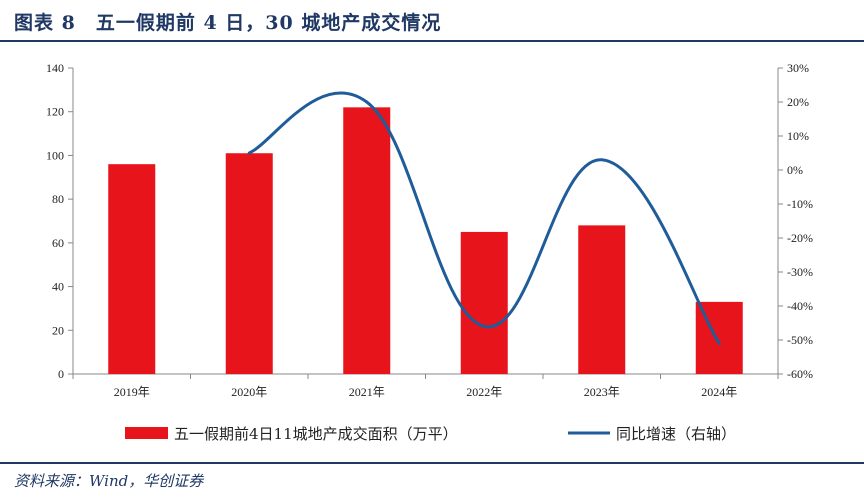 The image size is (864, 502). What do you see at coordinates (146, 433) in the screenshot?
I see `legend-swatch-bar` at bounding box center [146, 433].